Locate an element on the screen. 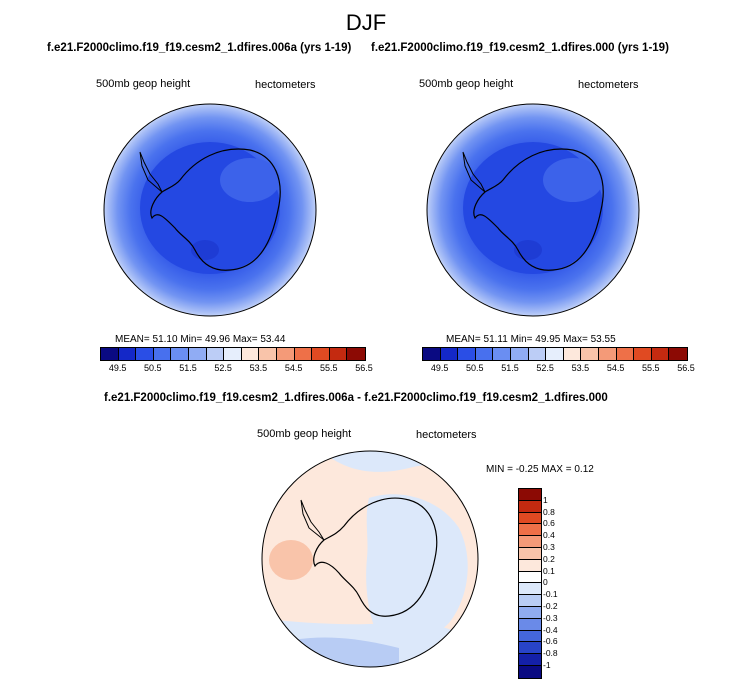 This screenshot has height=679, width=732. panel-1-colorbar is located at coordinates (233, 354).